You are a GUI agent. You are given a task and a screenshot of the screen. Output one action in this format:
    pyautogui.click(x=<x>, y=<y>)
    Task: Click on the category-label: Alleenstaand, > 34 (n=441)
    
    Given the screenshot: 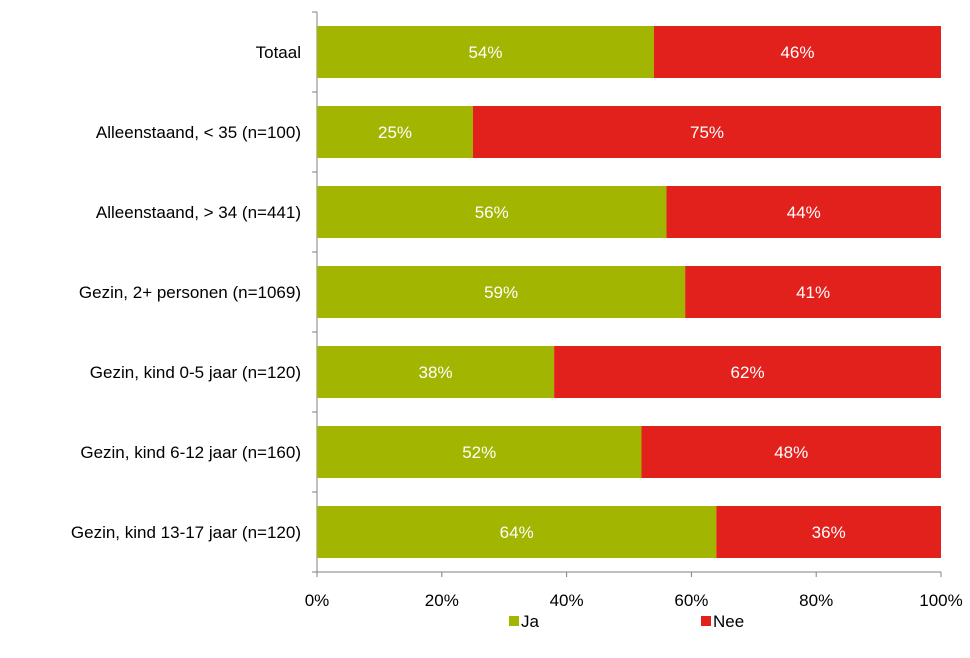 What is the action you would take?
    pyautogui.click(x=198, y=212)
    